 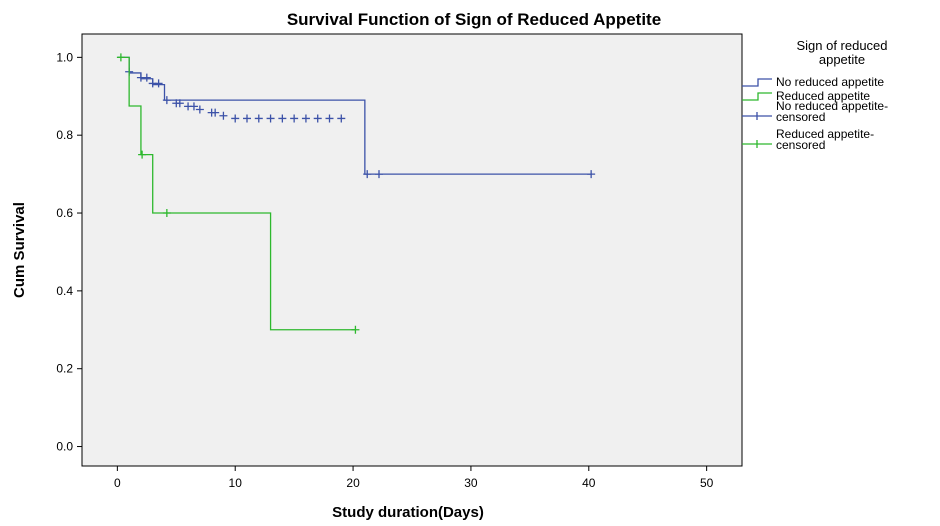 I want to click on y-tick-label: 0.4, so click(x=64, y=291).